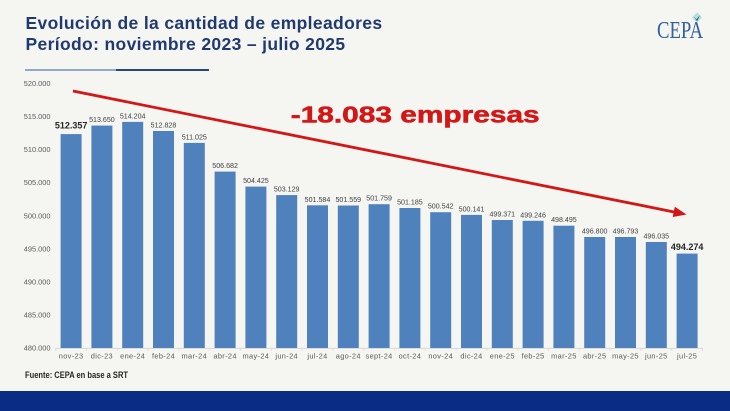 This screenshot has width=730, height=411. I want to click on svg-text: 495.000, so click(37, 248).